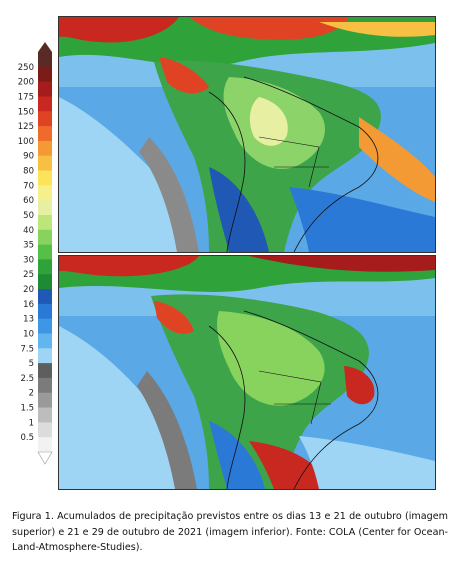 The height and width of the screenshot is (566, 459). What do you see at coordinates (28, 216) in the screenshot?
I see `legend-tick-label: 50` at bounding box center [28, 216].